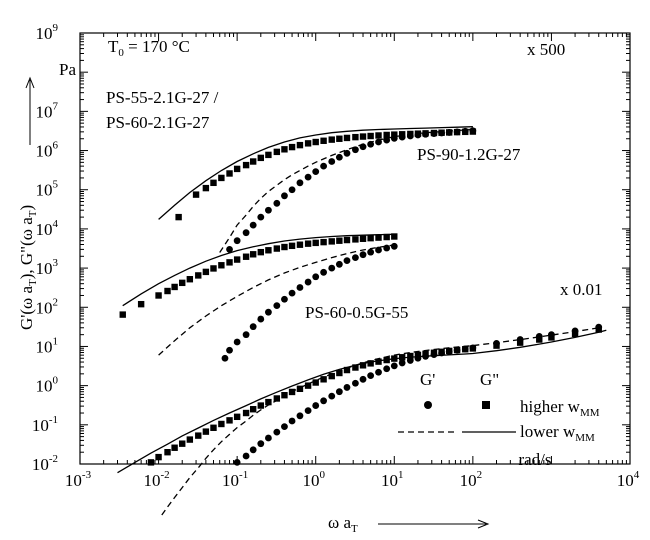 Image resolution: width=650 pixels, height=540 pixels. Describe the element at coordinates (581, 289) in the screenshot. I see `annotation-shift-low: x 0.01` at that location.